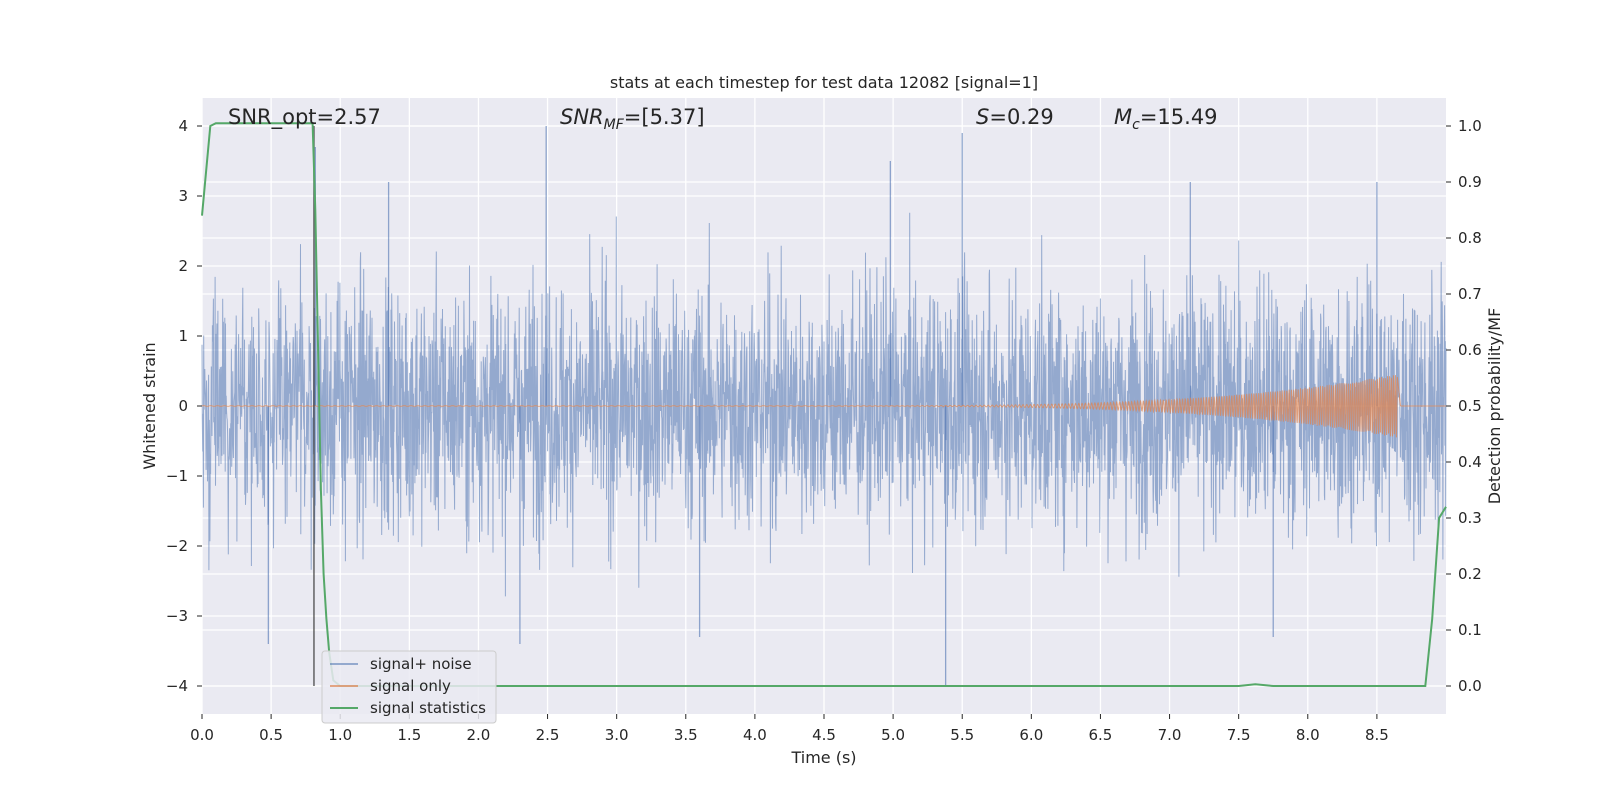 This screenshot has width=1600, height=800. Describe the element at coordinates (202, 735) in the screenshot. I see `x-tick-label-0: 0.0` at that location.